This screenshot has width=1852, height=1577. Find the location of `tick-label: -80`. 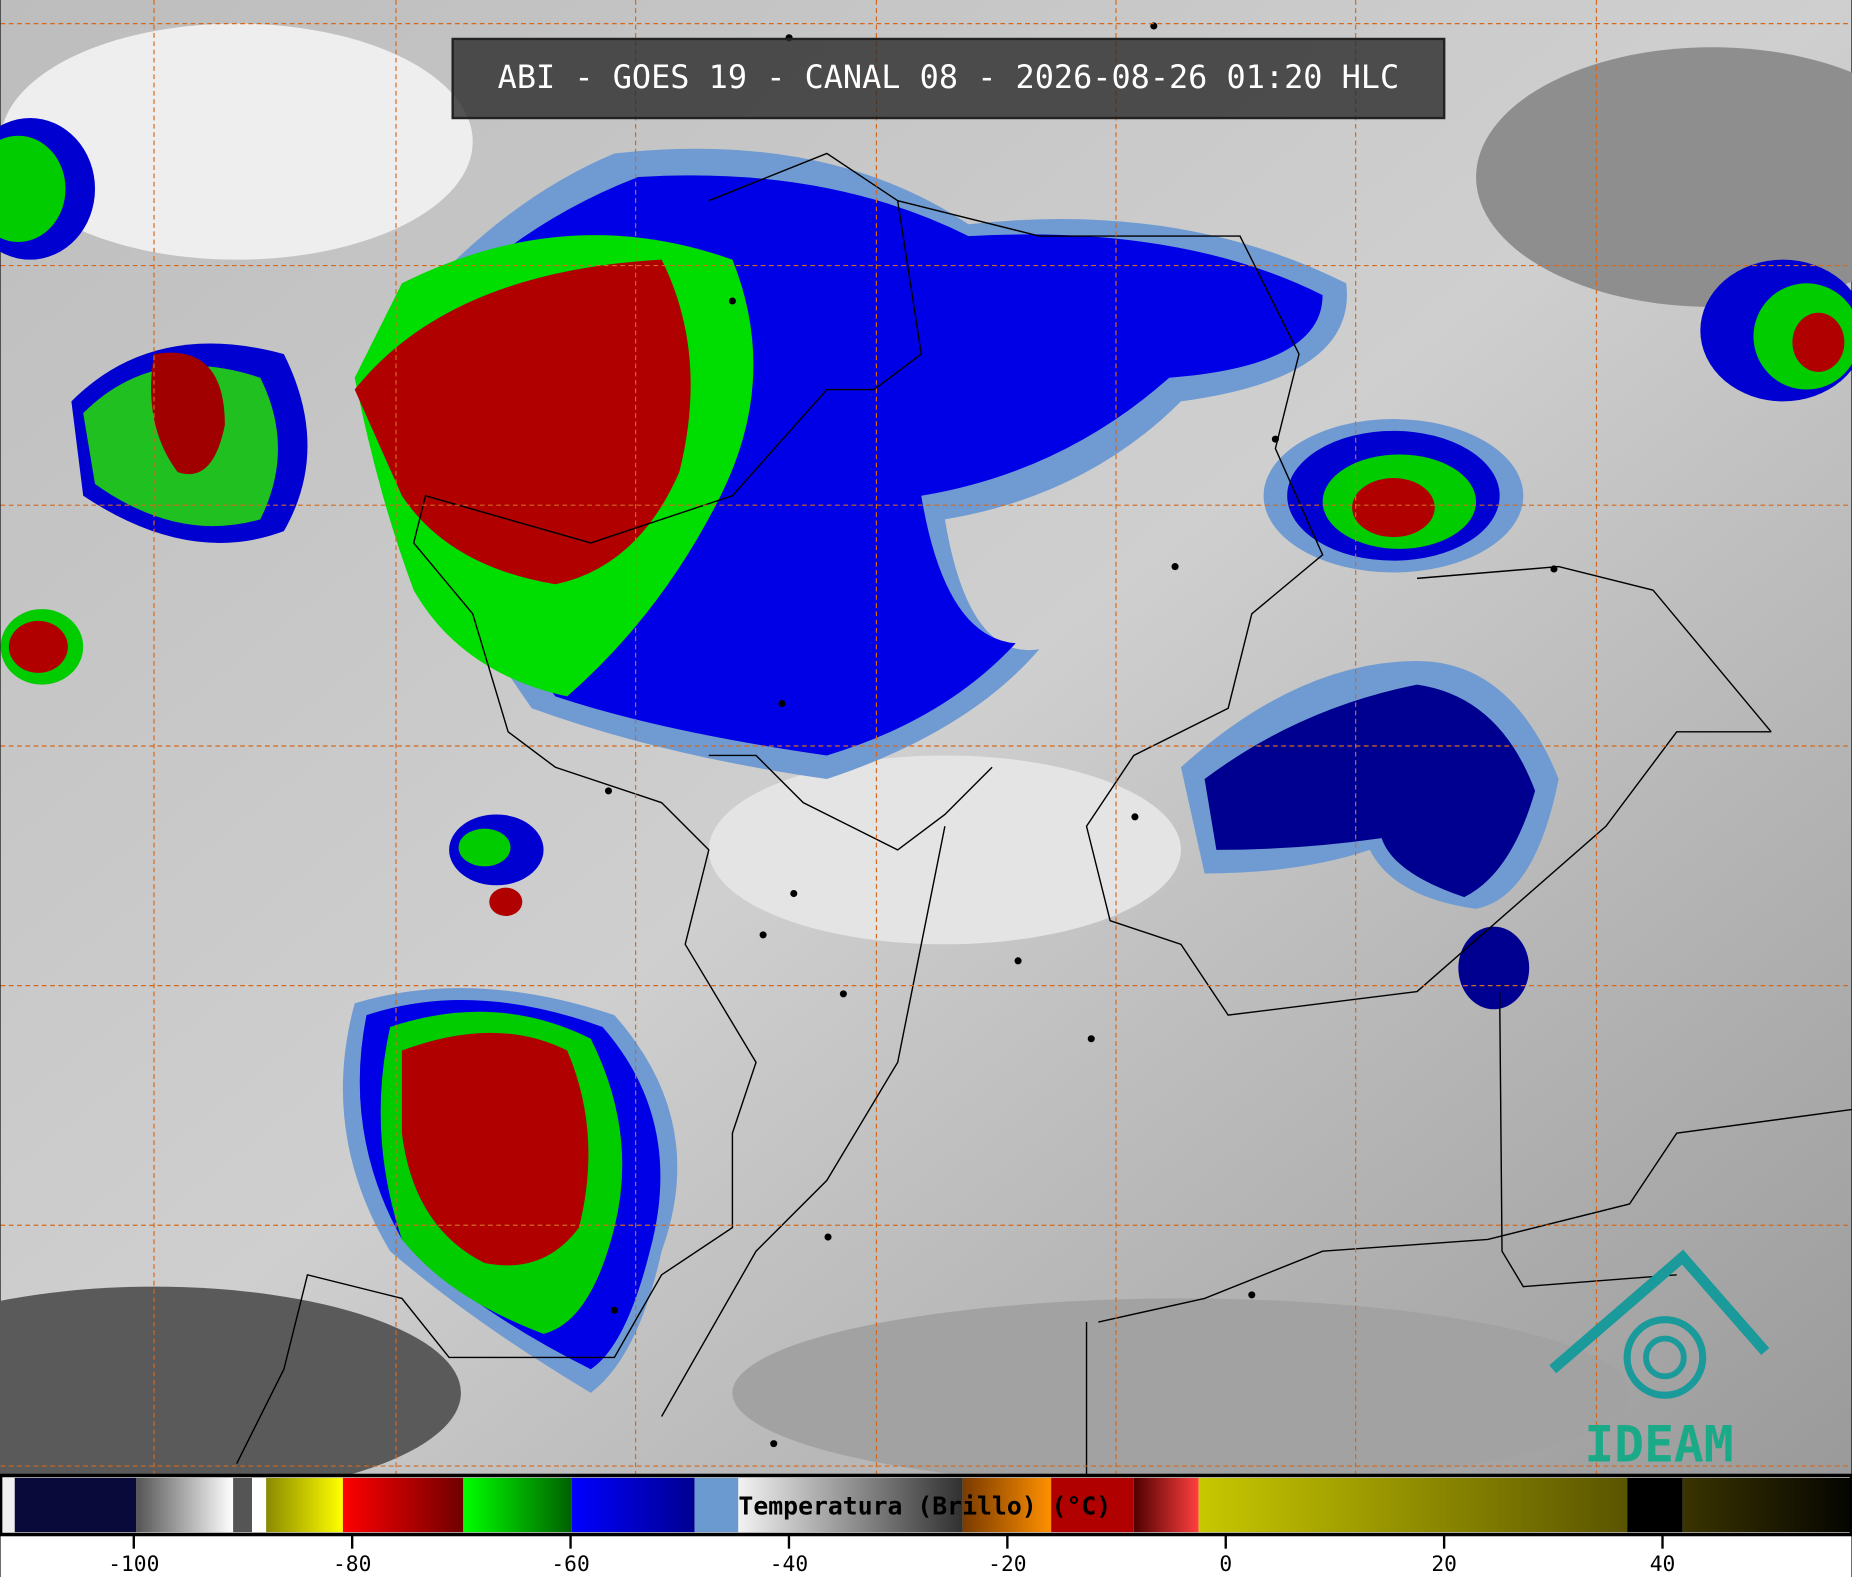

tick-label: -80 is located at coordinates (352, 1564).